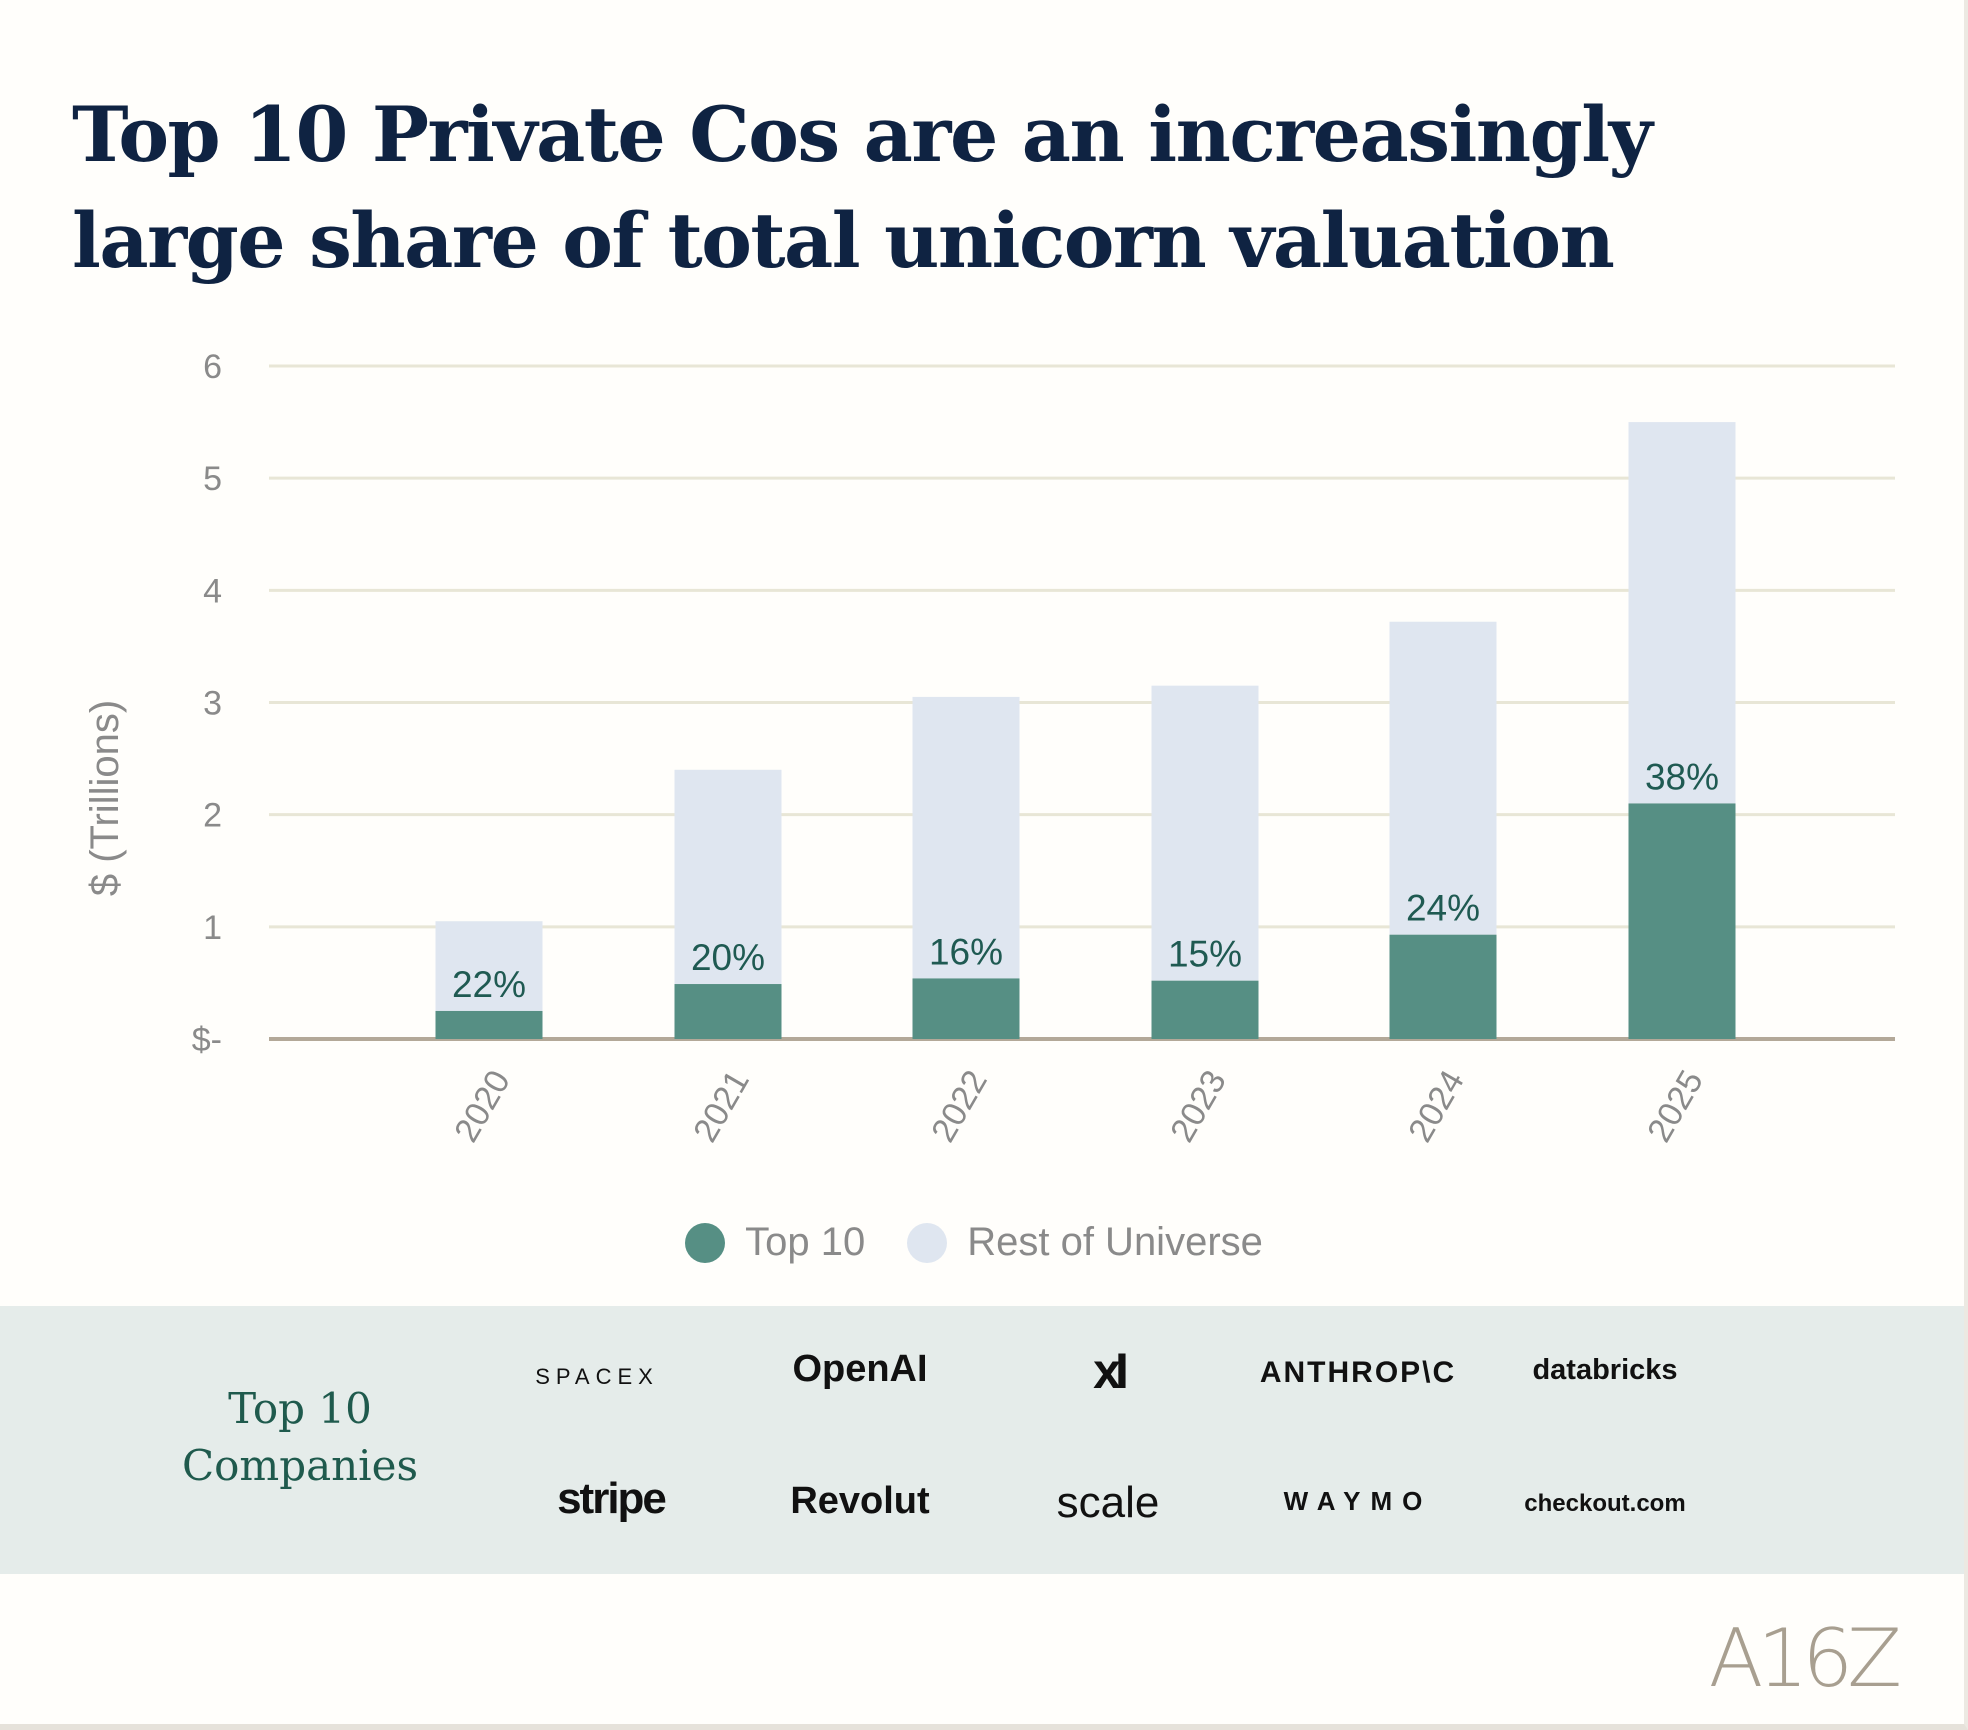 Image resolution: width=1968 pixels, height=1730 pixels. I want to click on logo-xai: xI, so click(1111, 1371).